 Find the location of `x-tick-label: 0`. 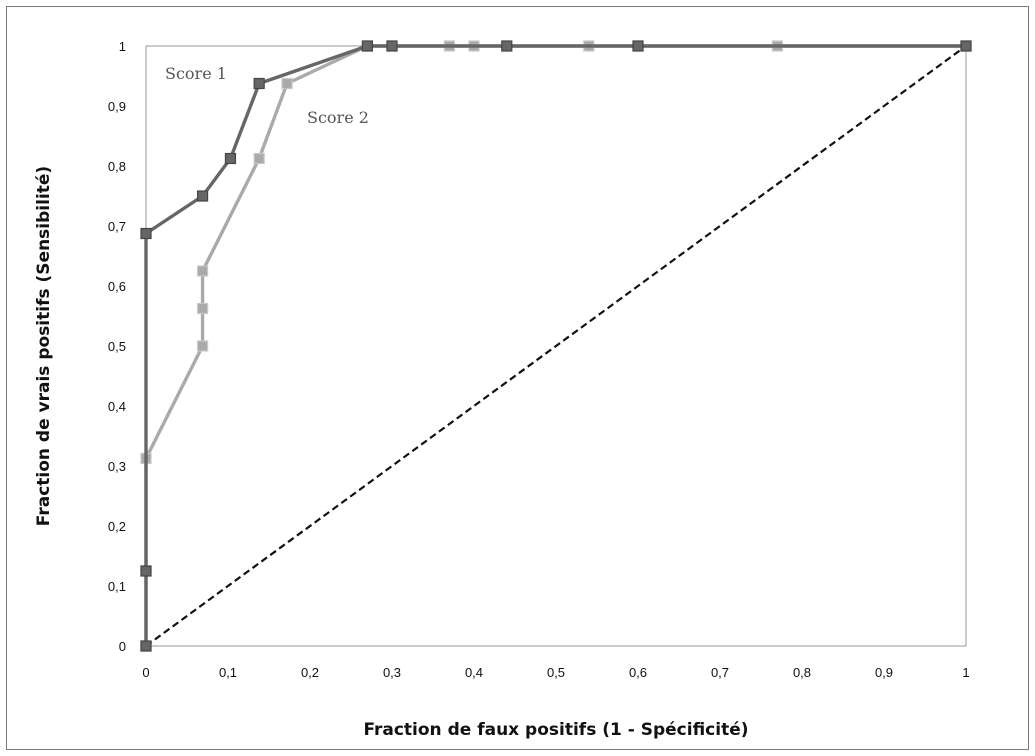

x-tick-label: 0 is located at coordinates (145, 672).